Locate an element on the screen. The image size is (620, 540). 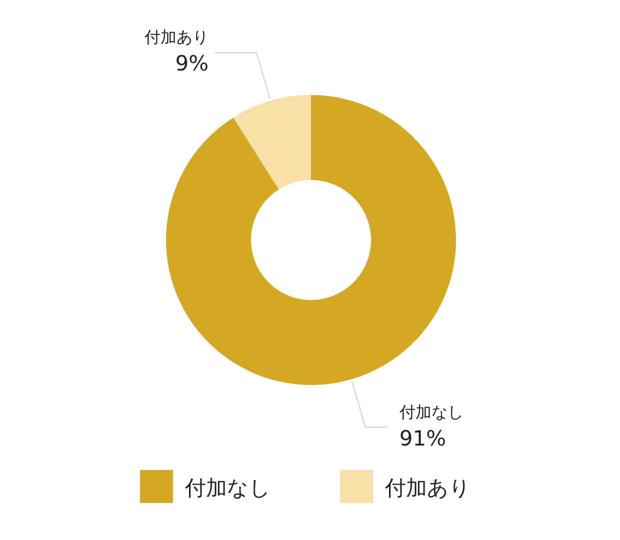
data-label: 9% is located at coordinates (192, 64).